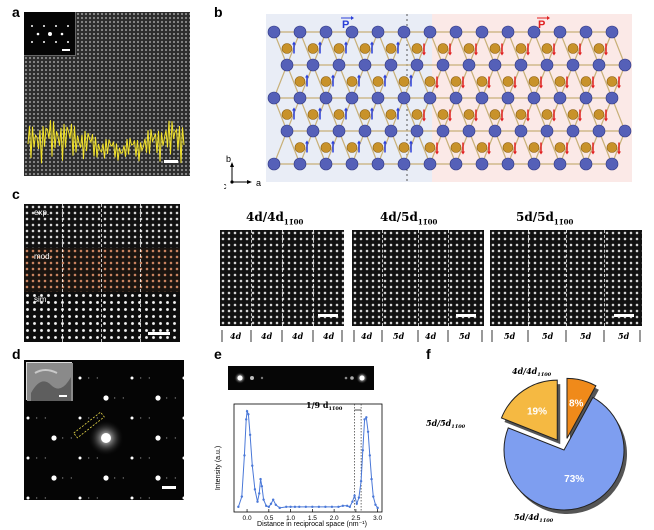 The image size is (654, 530). I want to click on y-axis-label: Intensity (a.u.), so click(218, 468).